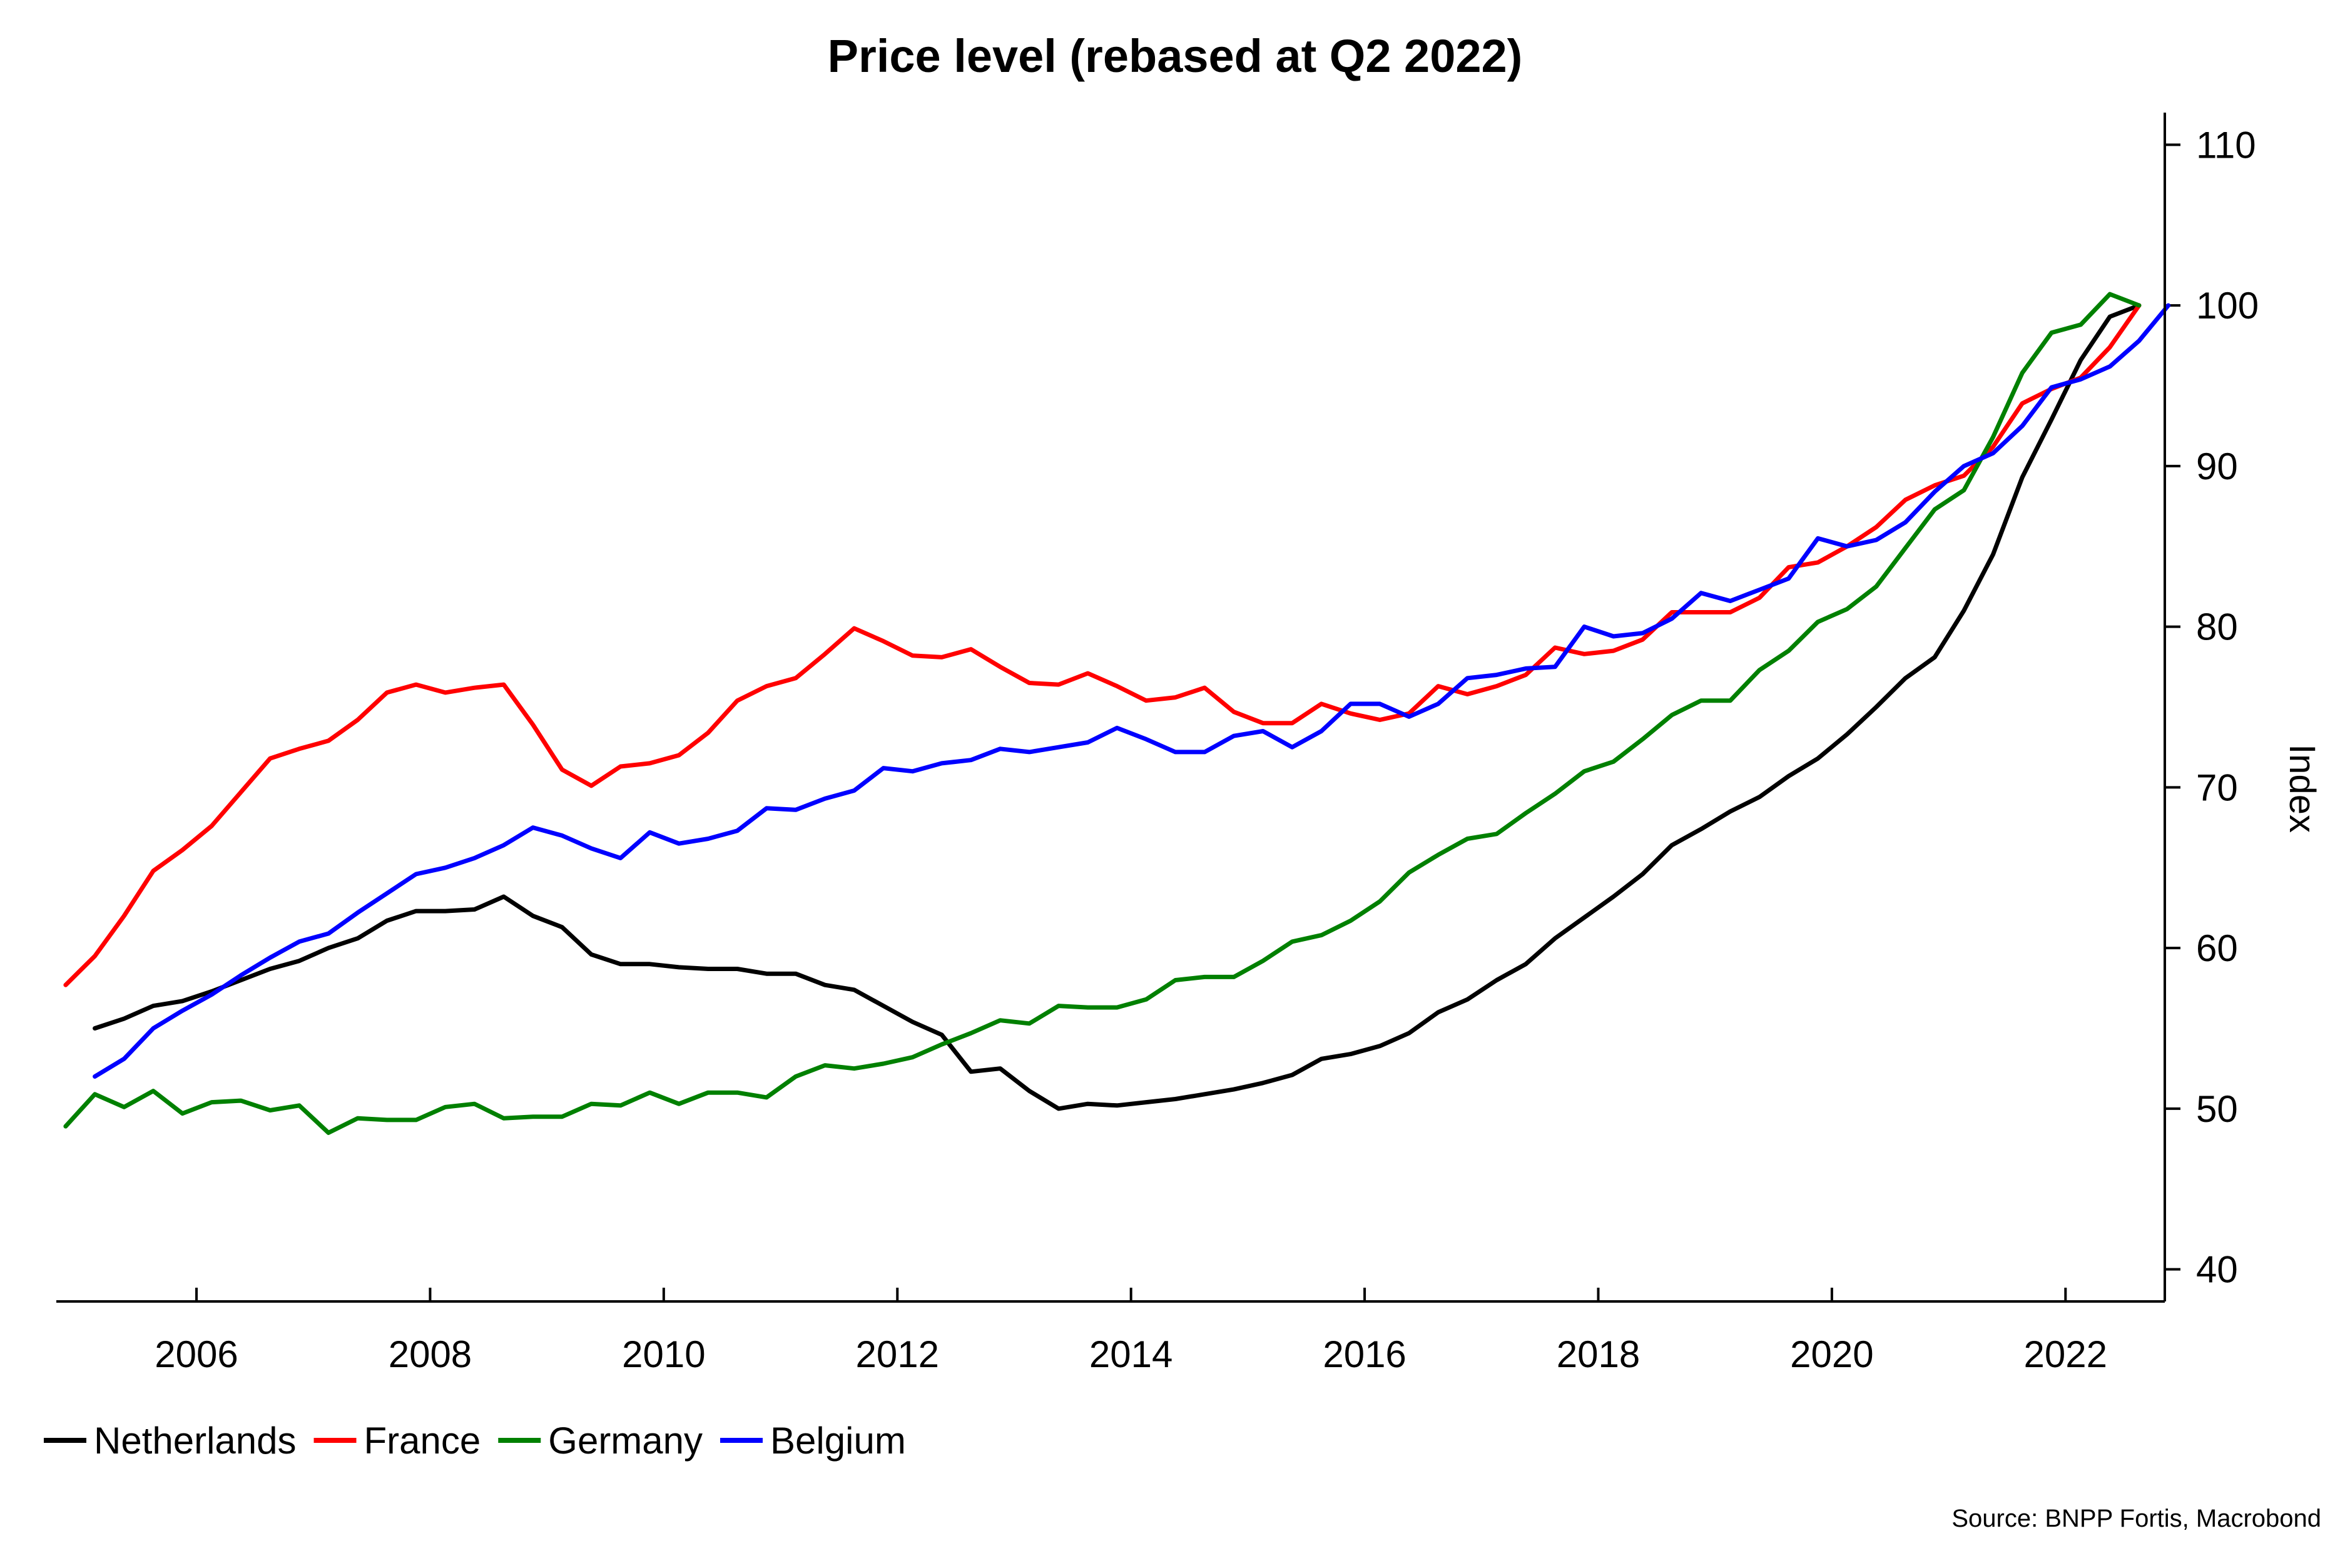 The width and height of the screenshot is (2350, 1568). I want to click on legend: Netherlands France Germany Belgium, so click(475, 1441).